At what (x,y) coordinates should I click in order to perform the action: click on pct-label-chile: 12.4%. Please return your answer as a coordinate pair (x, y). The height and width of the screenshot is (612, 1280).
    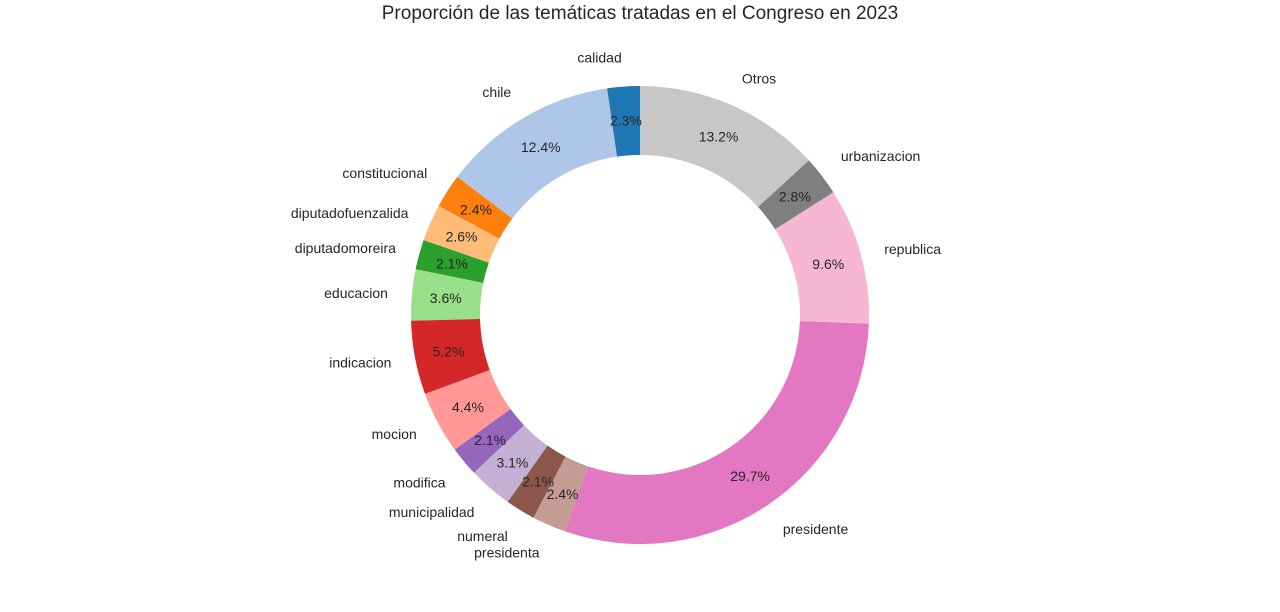
    Looking at the image, I should click on (541, 147).